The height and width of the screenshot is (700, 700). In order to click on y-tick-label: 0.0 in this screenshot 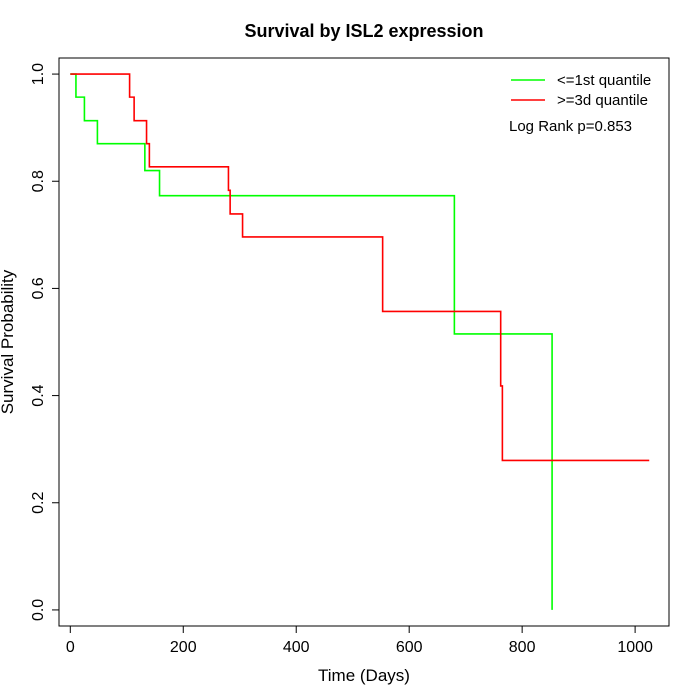, I will do `click(38, 610)`.